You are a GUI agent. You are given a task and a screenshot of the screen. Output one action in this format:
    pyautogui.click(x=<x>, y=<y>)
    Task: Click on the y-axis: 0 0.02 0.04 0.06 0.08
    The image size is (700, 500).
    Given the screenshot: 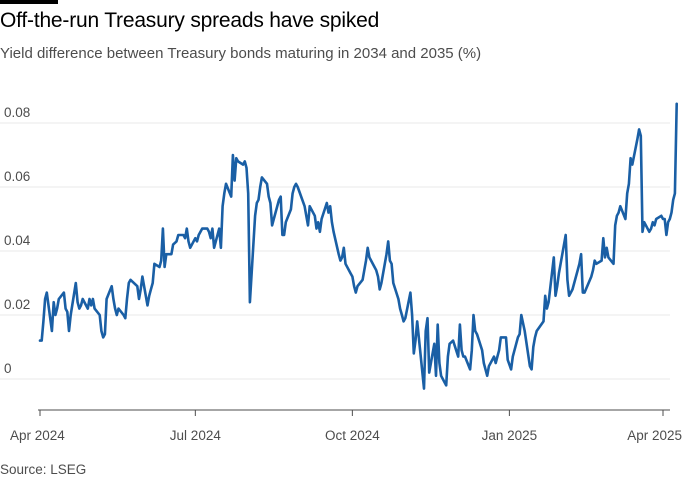 What is the action you would take?
    pyautogui.click(x=17, y=240)
    